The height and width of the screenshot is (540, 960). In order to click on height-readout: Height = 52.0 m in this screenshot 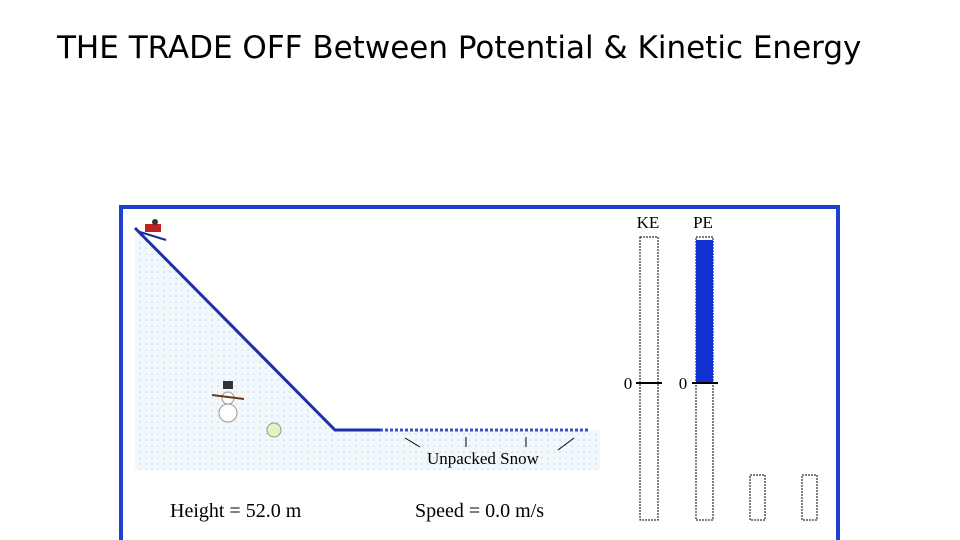, I will do `click(236, 511)`.